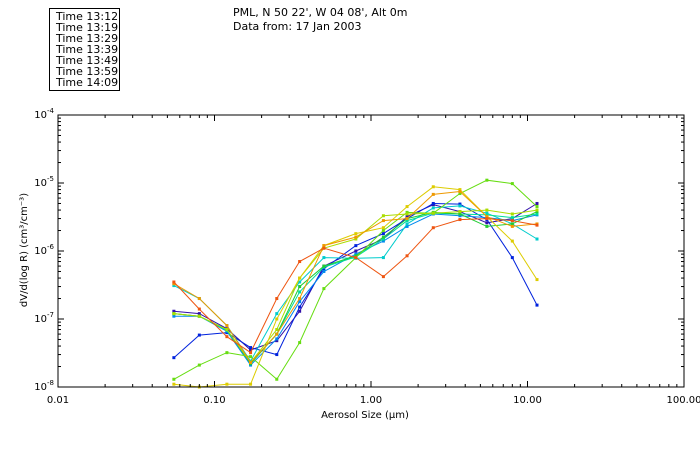  Describe the element at coordinates (58, 400) in the screenshot. I see `x-tick-label: 0.01` at that location.